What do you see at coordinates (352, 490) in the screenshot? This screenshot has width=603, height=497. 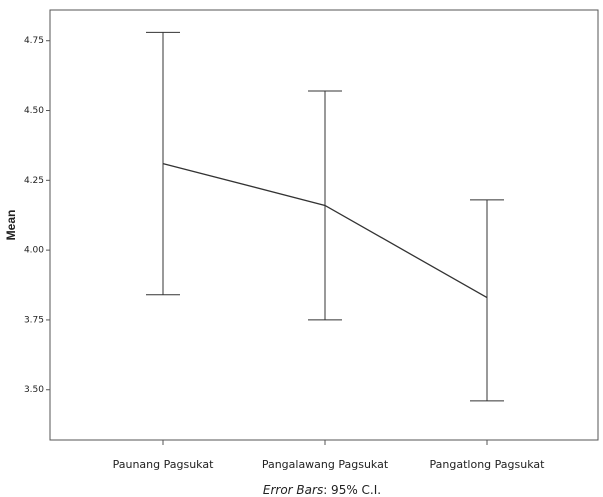 I see `caption-text: : 95% C.I.` at bounding box center [352, 490].